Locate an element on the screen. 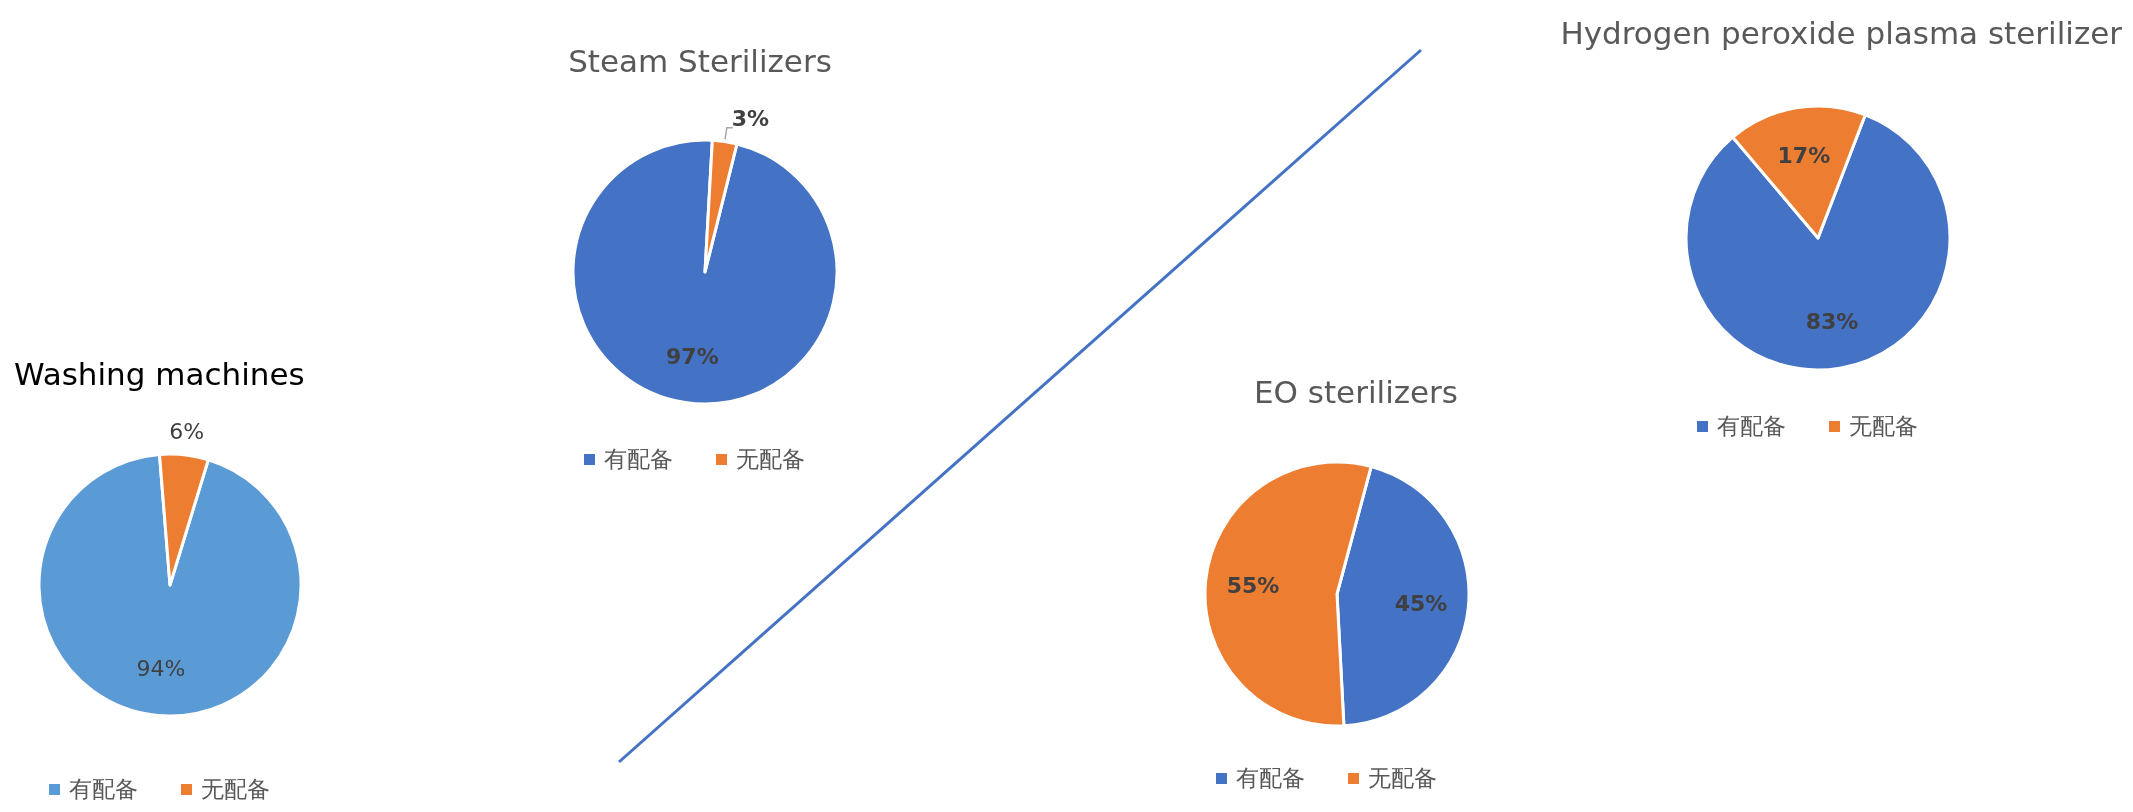  data-label: 45% is located at coordinates (1421, 603).